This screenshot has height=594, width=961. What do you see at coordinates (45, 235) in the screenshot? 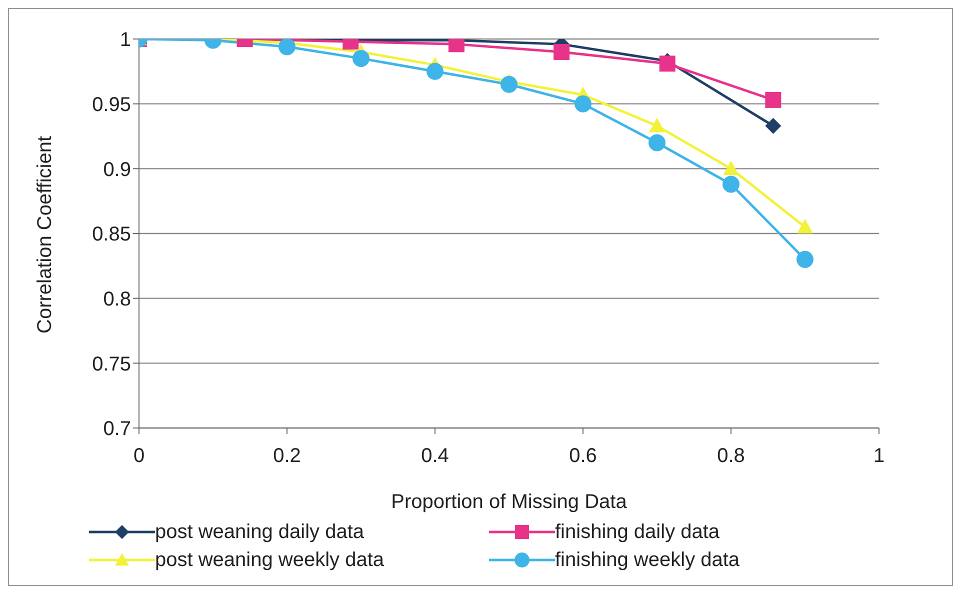
I see `y-axis-title: Correlation Coefficient` at bounding box center [45, 235].